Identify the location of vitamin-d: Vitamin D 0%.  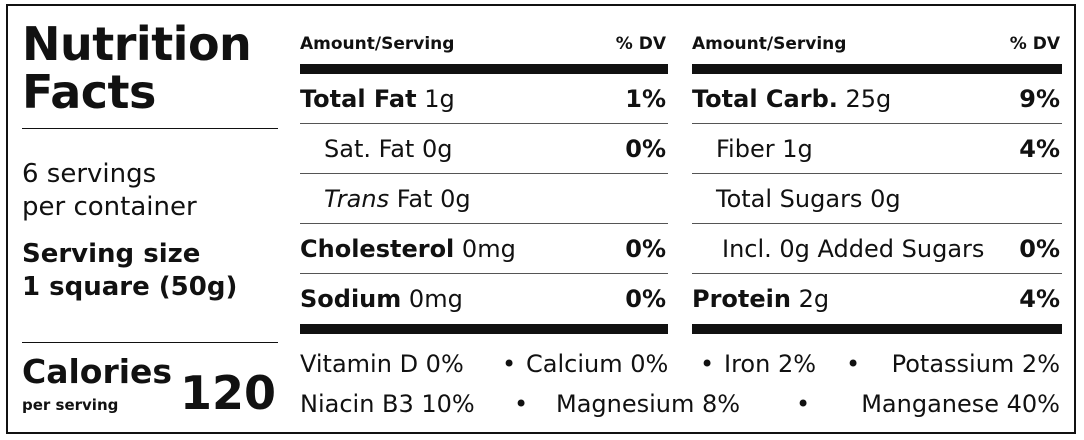
(382, 364).